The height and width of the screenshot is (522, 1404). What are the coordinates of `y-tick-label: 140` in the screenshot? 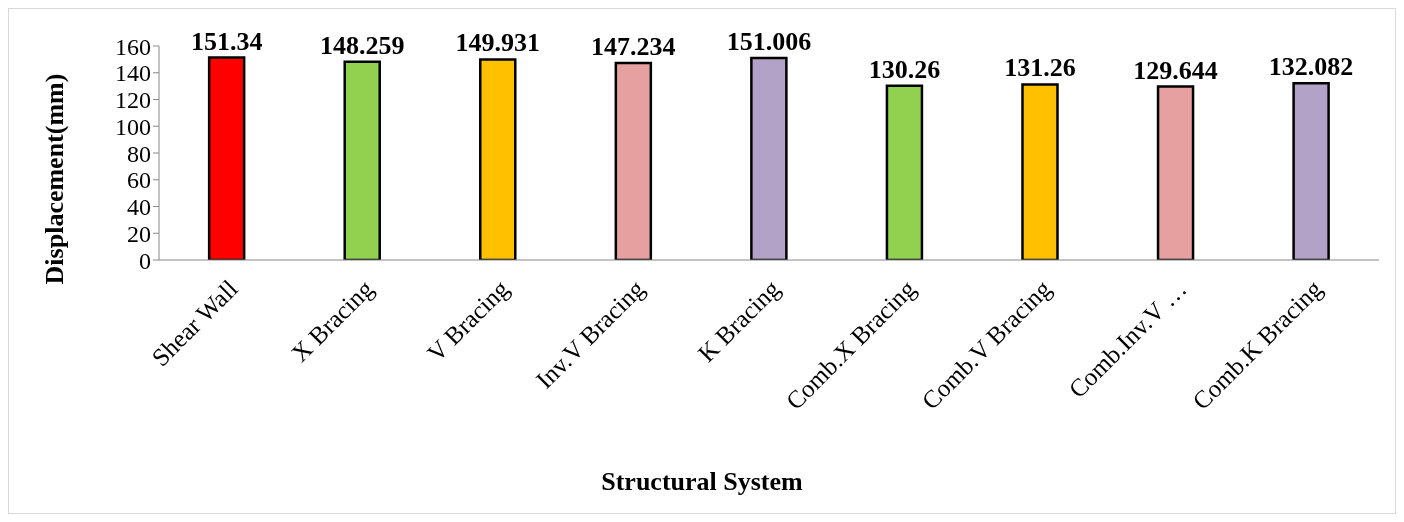 It's located at (133, 73).